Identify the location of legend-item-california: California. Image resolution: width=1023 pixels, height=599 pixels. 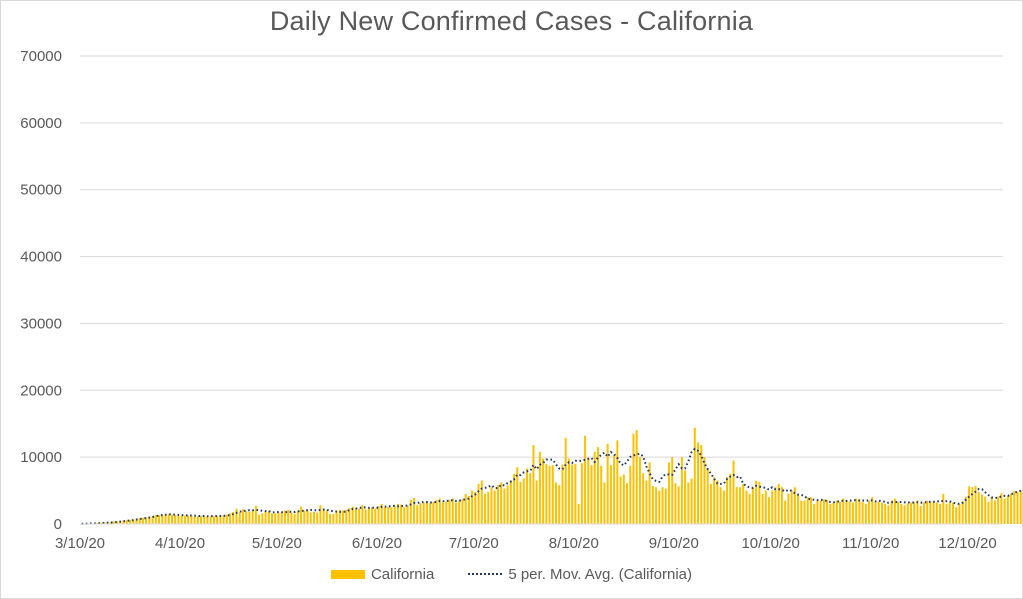
(382, 574).